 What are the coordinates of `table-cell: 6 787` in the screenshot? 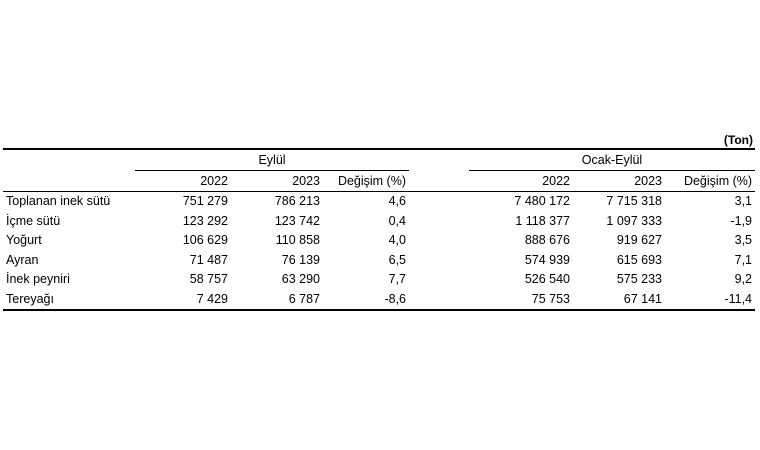 It's located at (304, 298).